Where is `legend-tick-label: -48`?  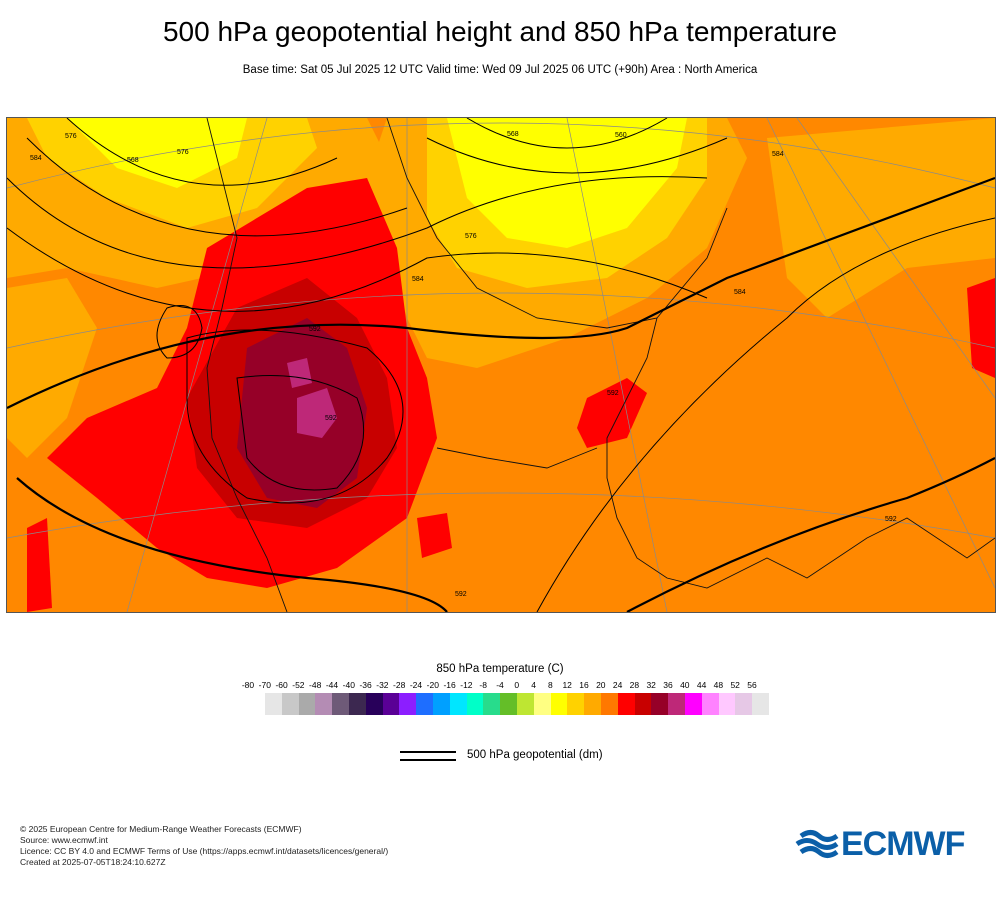
legend-tick-label: -48 is located at coordinates (315, 685).